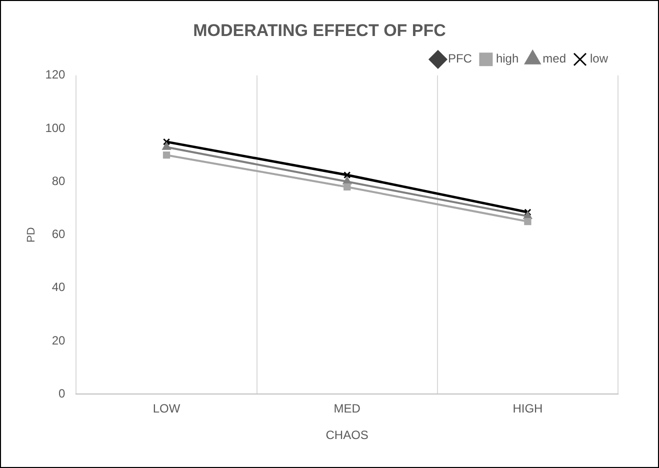  What do you see at coordinates (347, 435) in the screenshot?
I see `x-axis-title: CHAOS` at bounding box center [347, 435].